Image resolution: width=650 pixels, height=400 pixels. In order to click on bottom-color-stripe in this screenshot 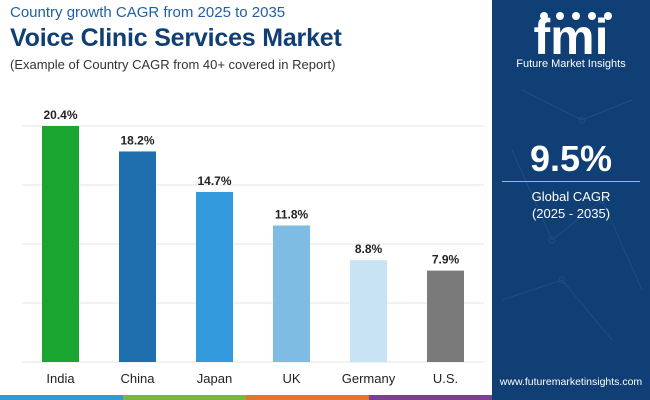, I will do `click(246, 397)`.